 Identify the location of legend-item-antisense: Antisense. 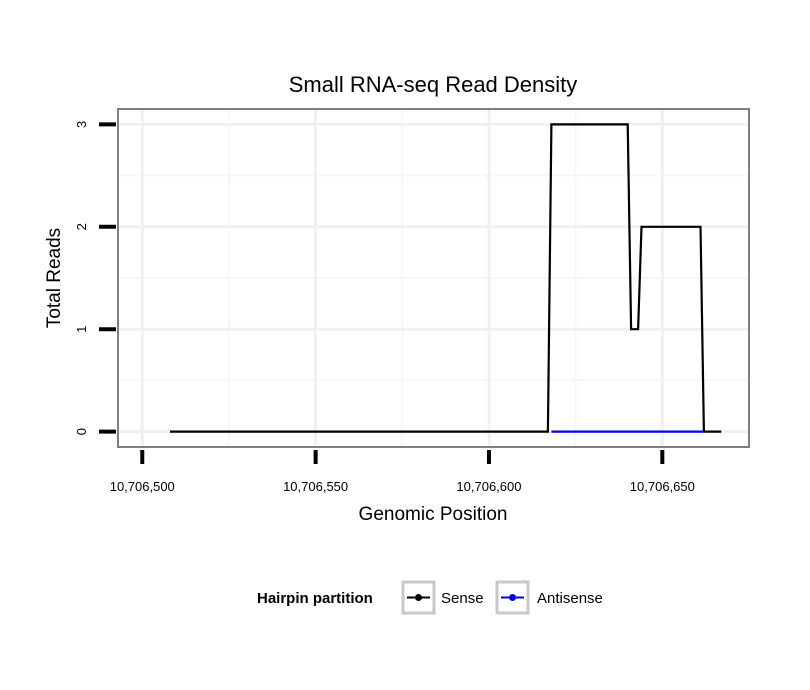
(549, 597).